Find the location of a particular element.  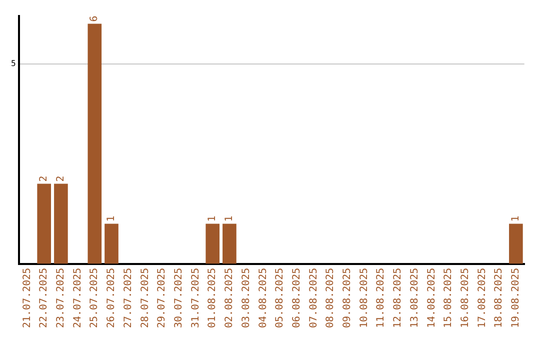

x-tick-label: 10.08.2025 is located at coordinates (364, 298).